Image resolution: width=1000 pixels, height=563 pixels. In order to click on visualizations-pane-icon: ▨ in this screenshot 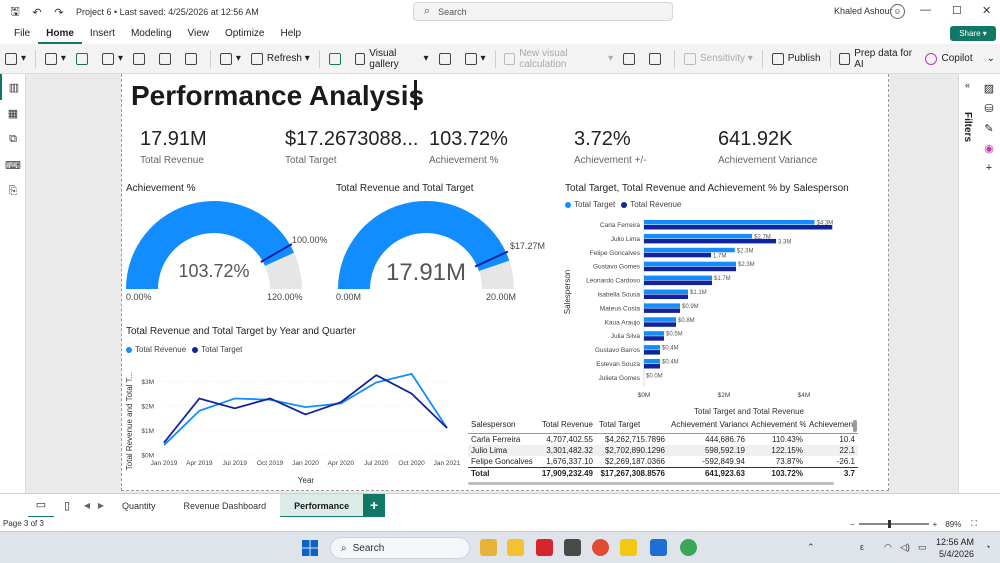, I will do `click(989, 88)`.